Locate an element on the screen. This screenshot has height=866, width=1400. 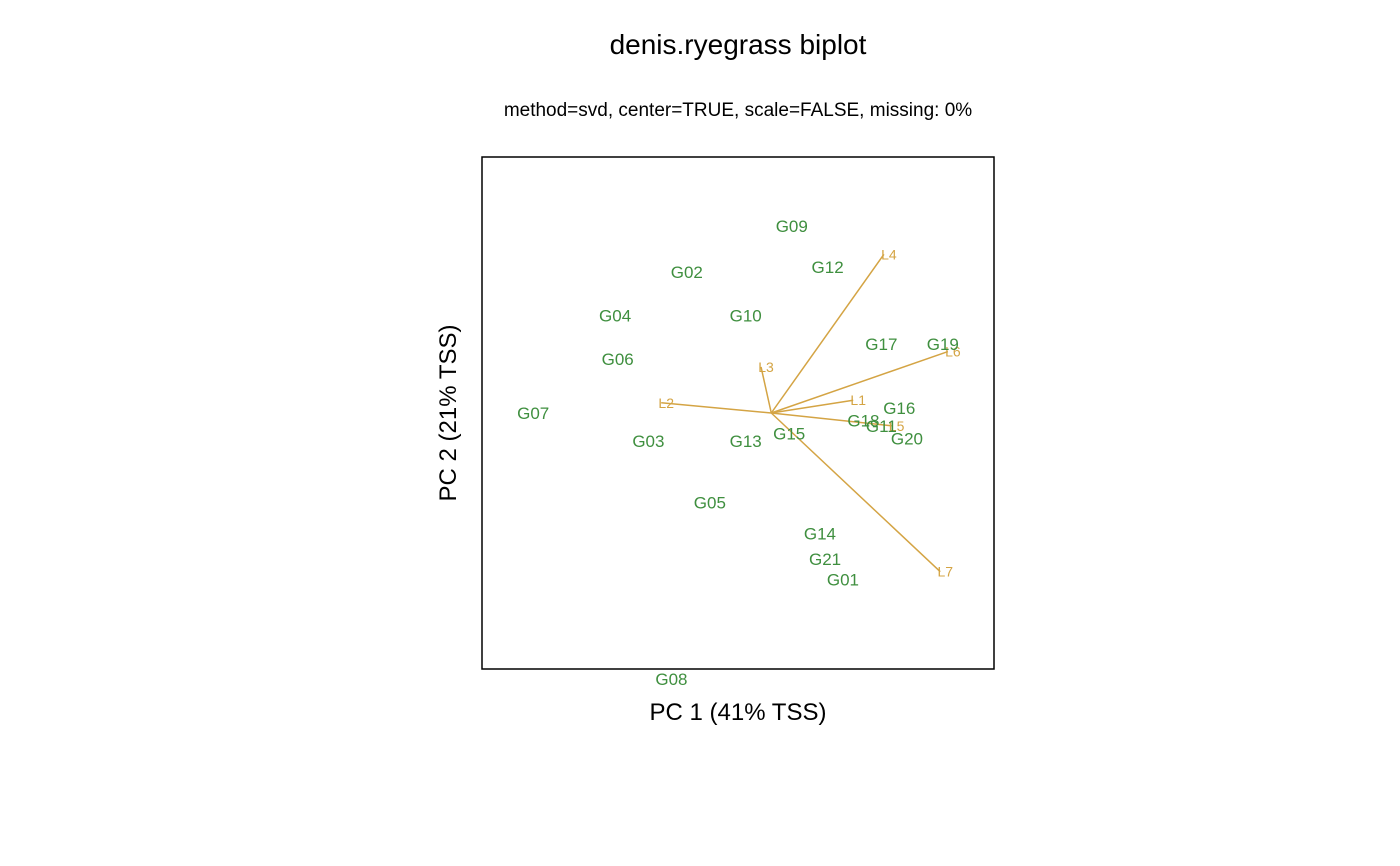
genotype-label-g15: G15 is located at coordinates (789, 433).